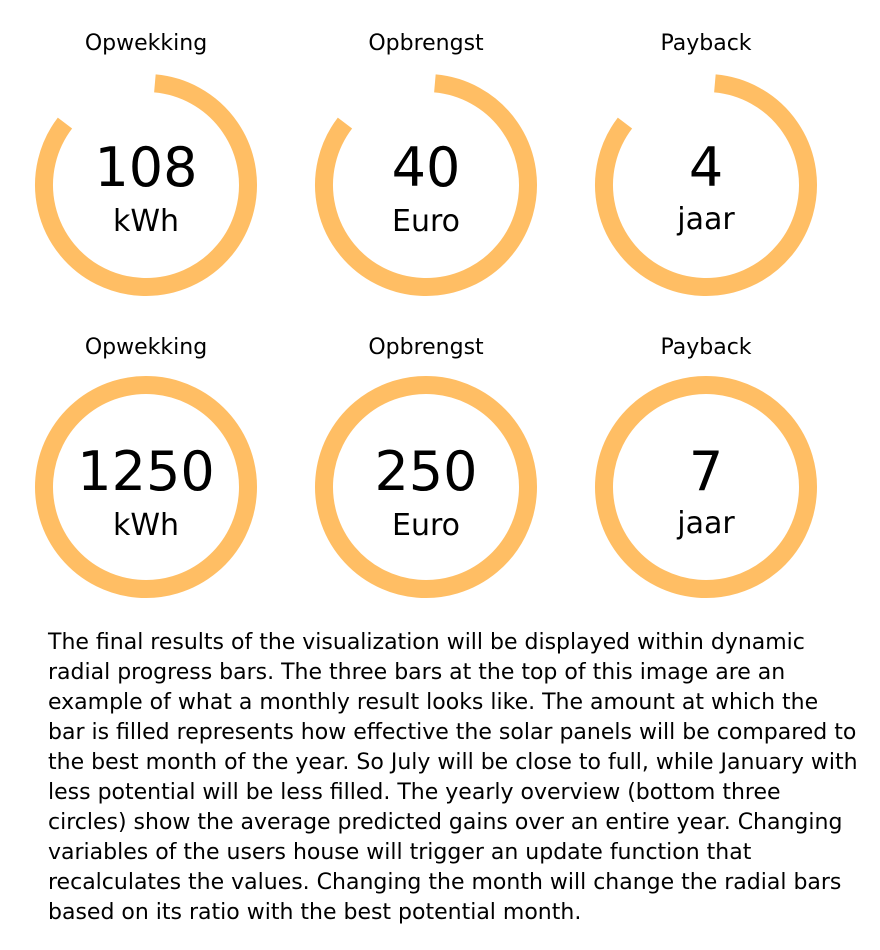 This screenshot has width=880, height=950. I want to click on monthly-gauge-opwekking: Opwekking 108 kWh, so click(146, 170).